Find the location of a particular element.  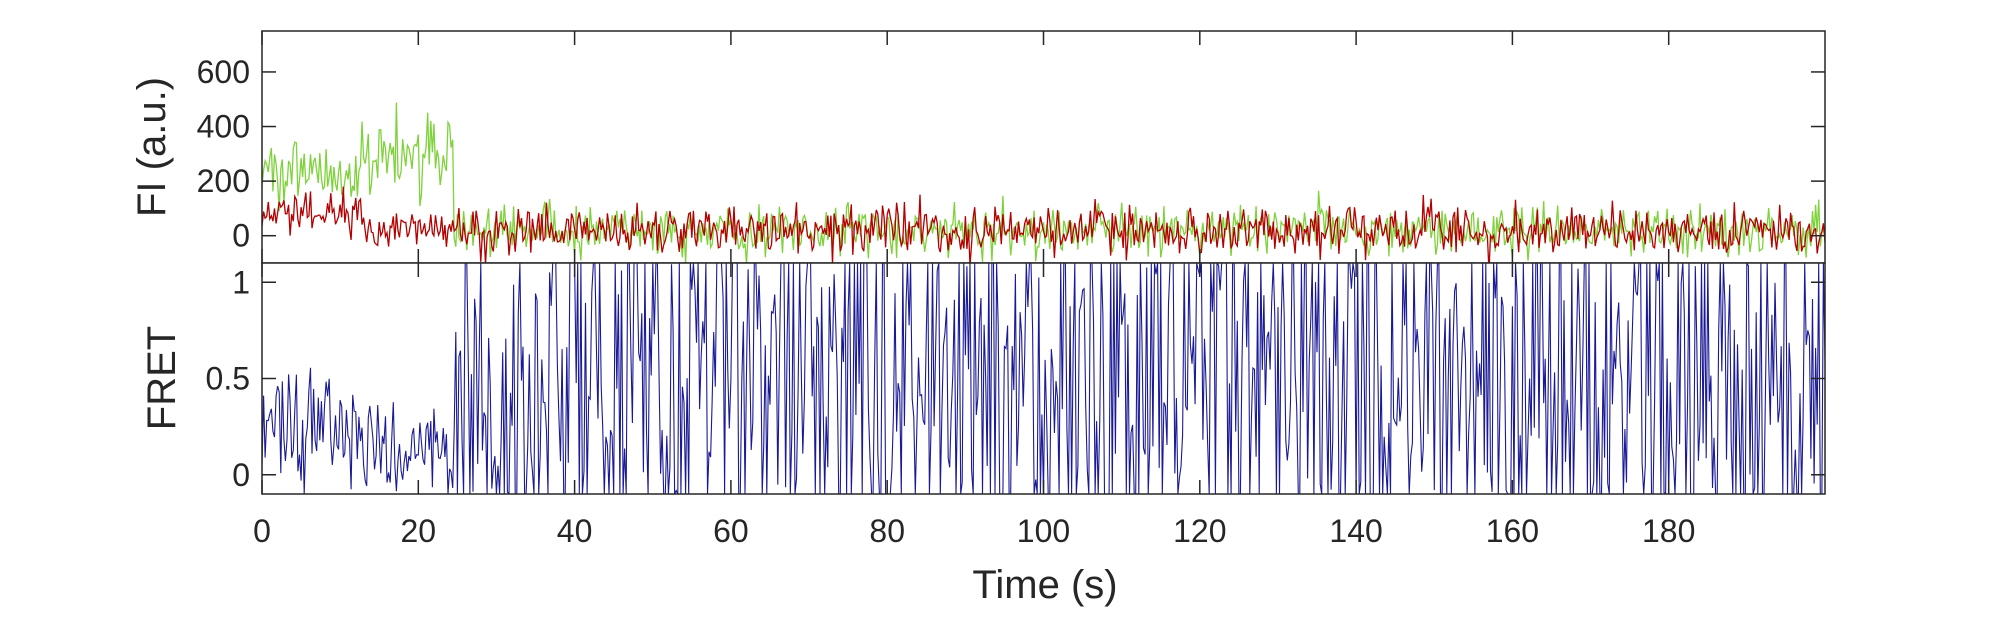

xtick-label: 80 is located at coordinates (887, 531).